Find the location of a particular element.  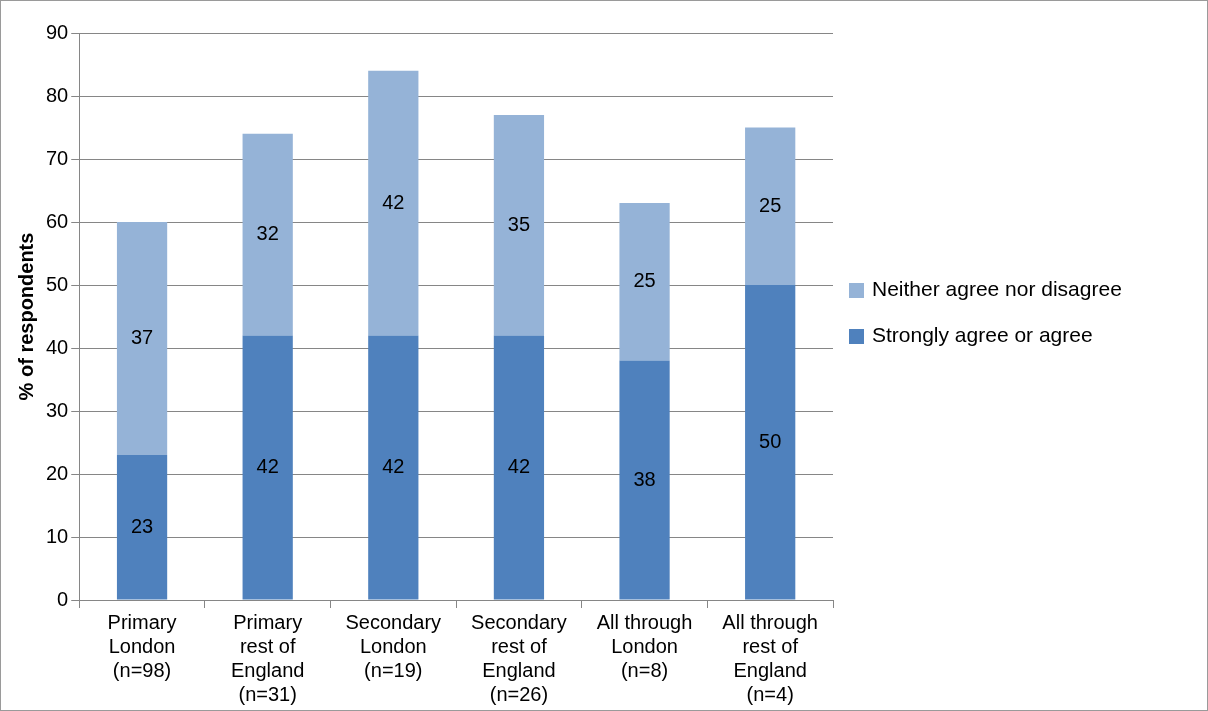

data-label: 32 is located at coordinates (267, 233).